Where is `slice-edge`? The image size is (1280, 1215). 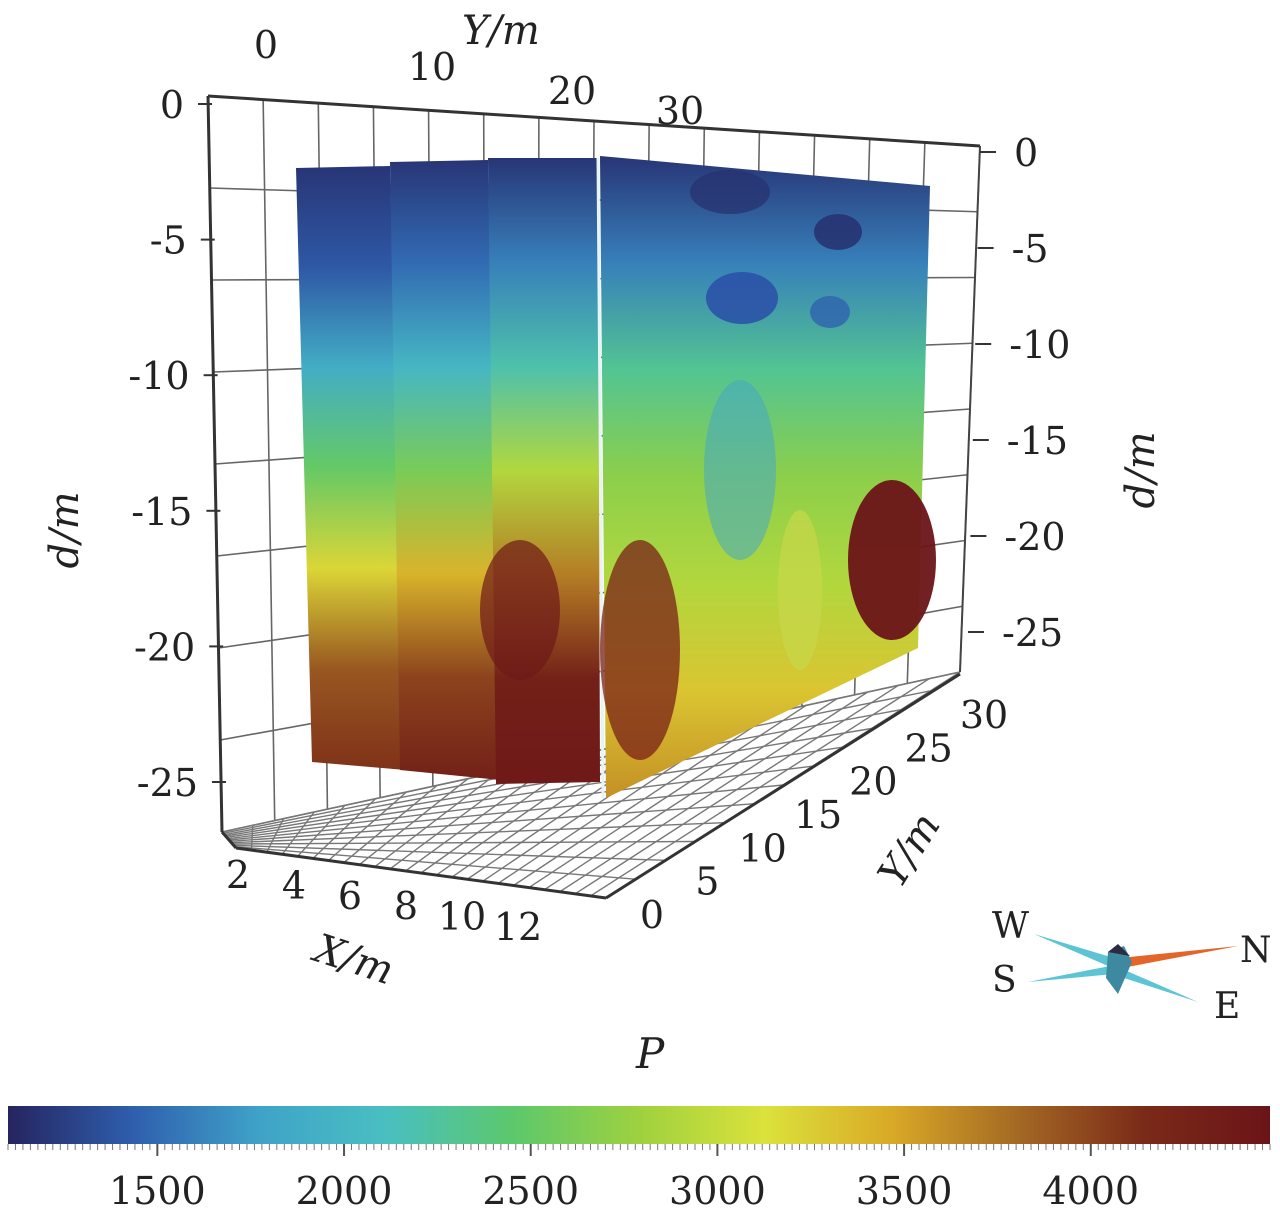 slice-edge is located at coordinates (600, 478).